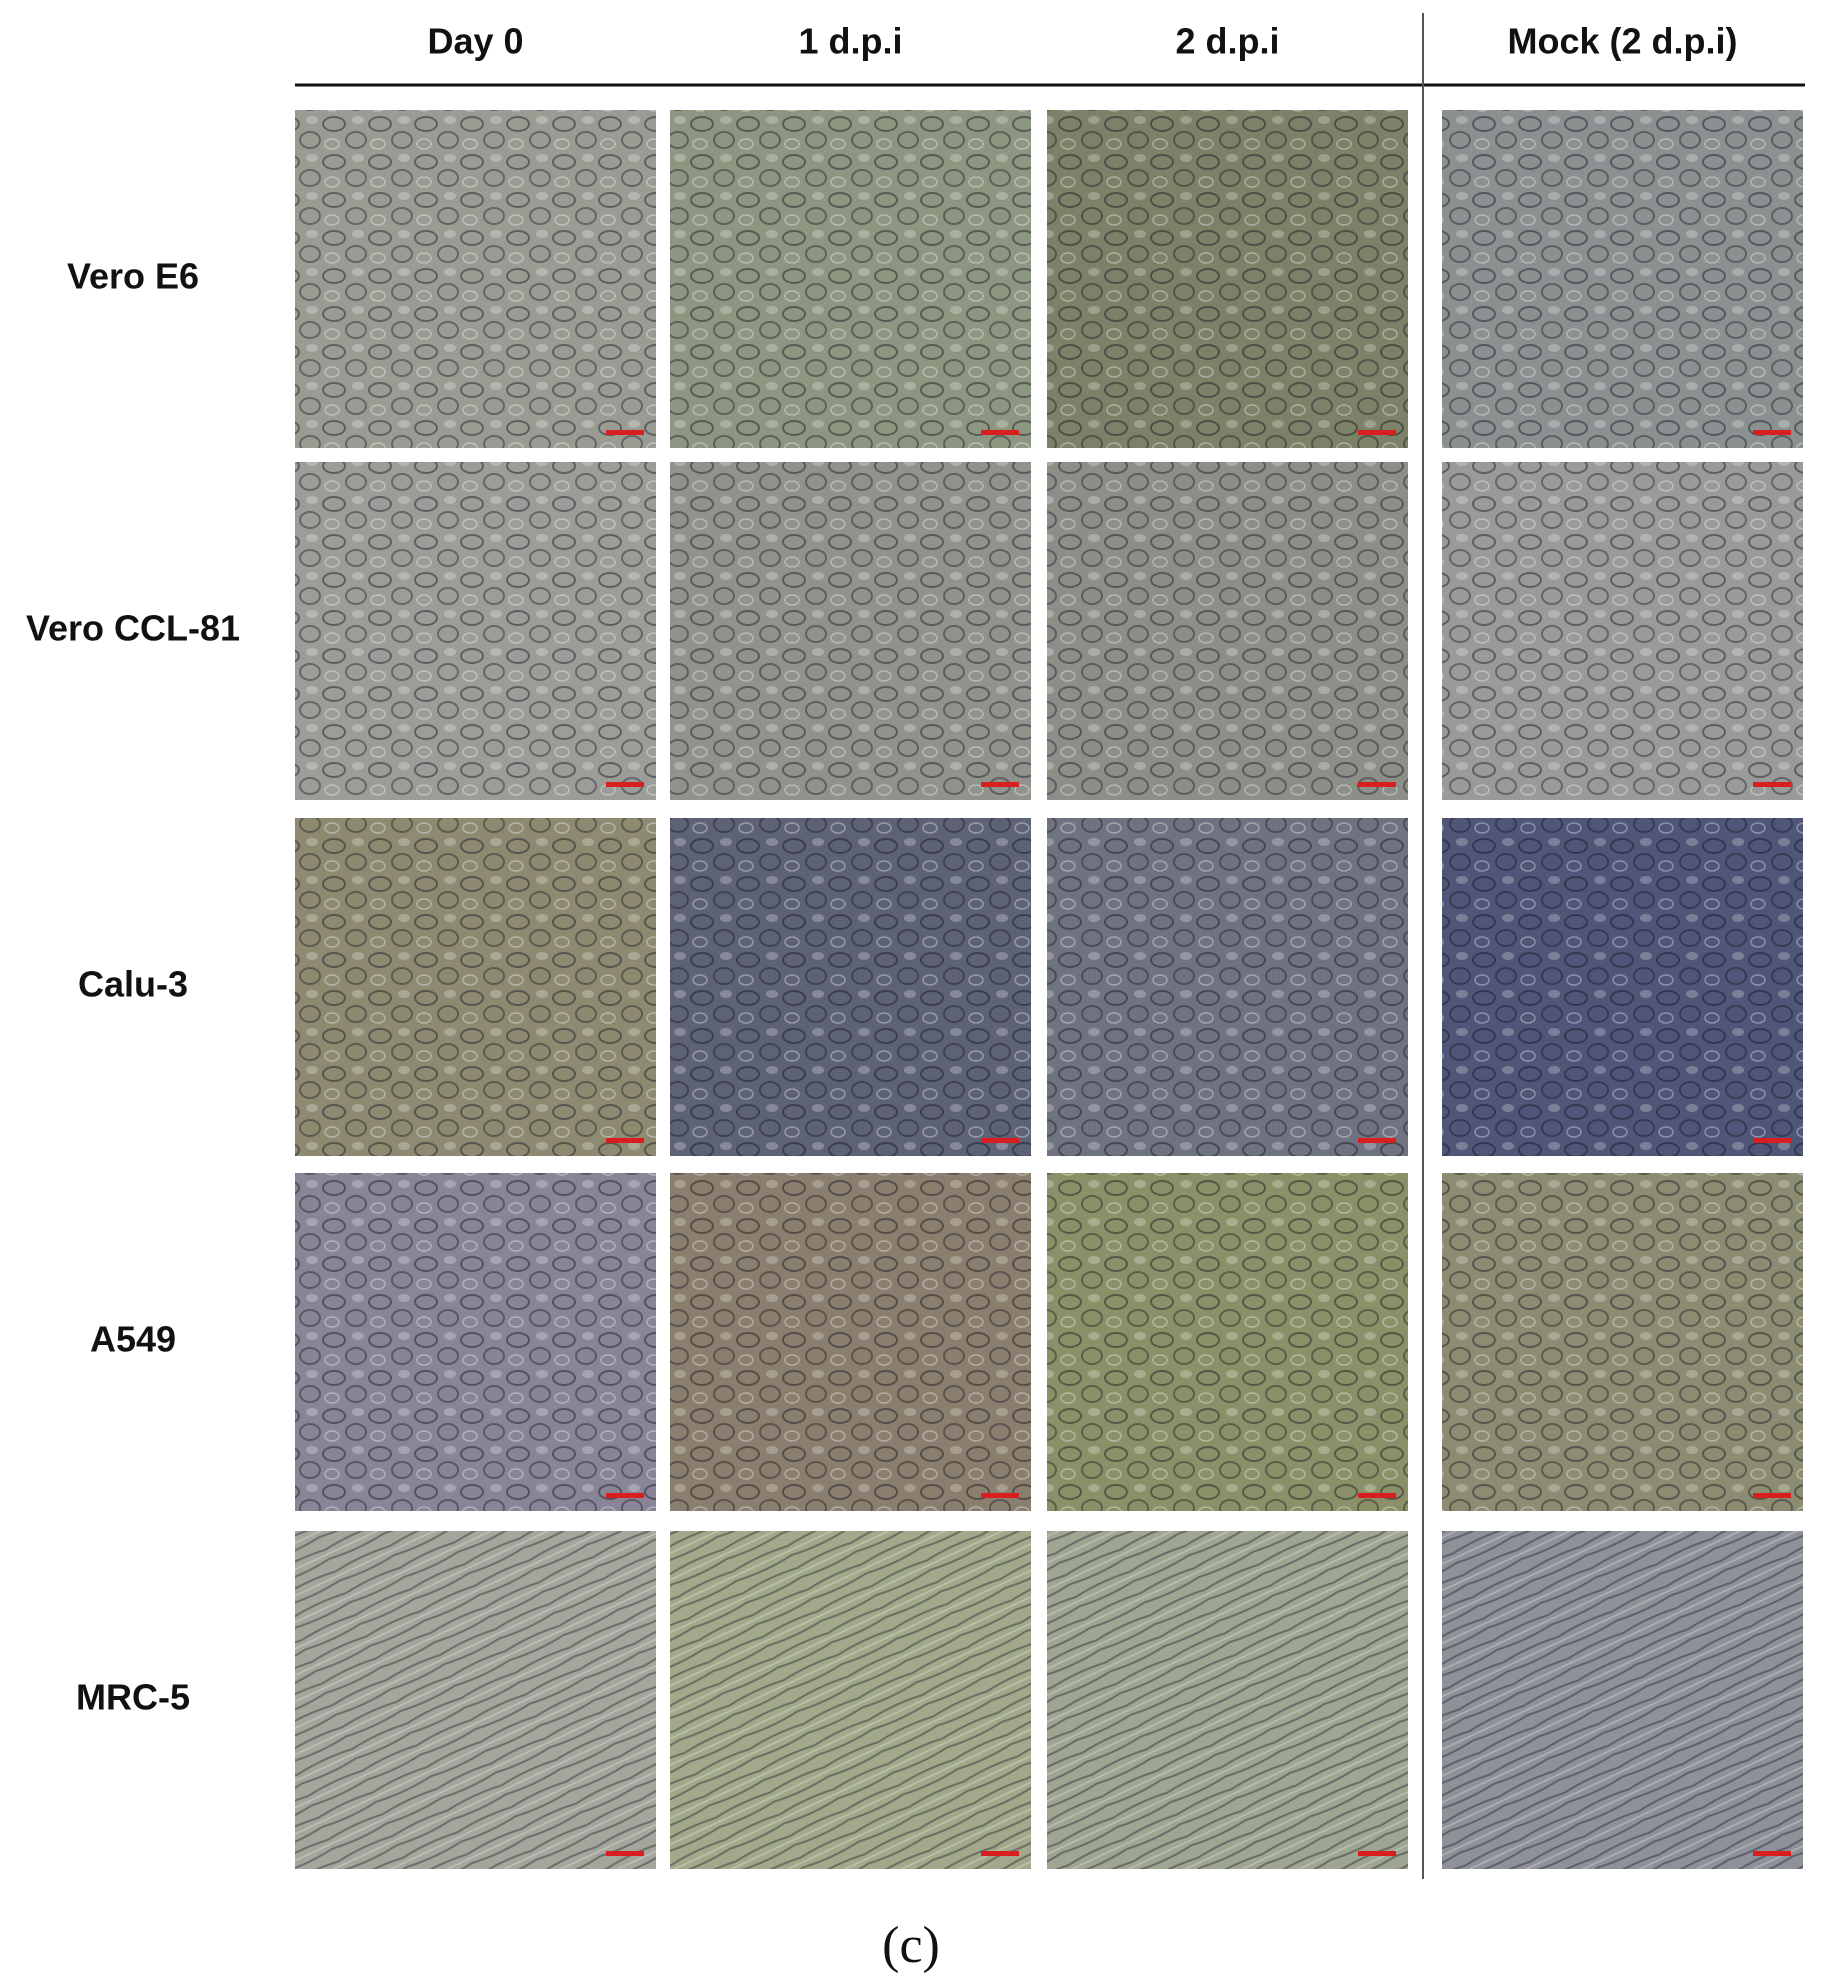 This screenshot has width=1822, height=1984. Describe the element at coordinates (133, 1697) in the screenshot. I see `row-label: MRC-5` at that location.